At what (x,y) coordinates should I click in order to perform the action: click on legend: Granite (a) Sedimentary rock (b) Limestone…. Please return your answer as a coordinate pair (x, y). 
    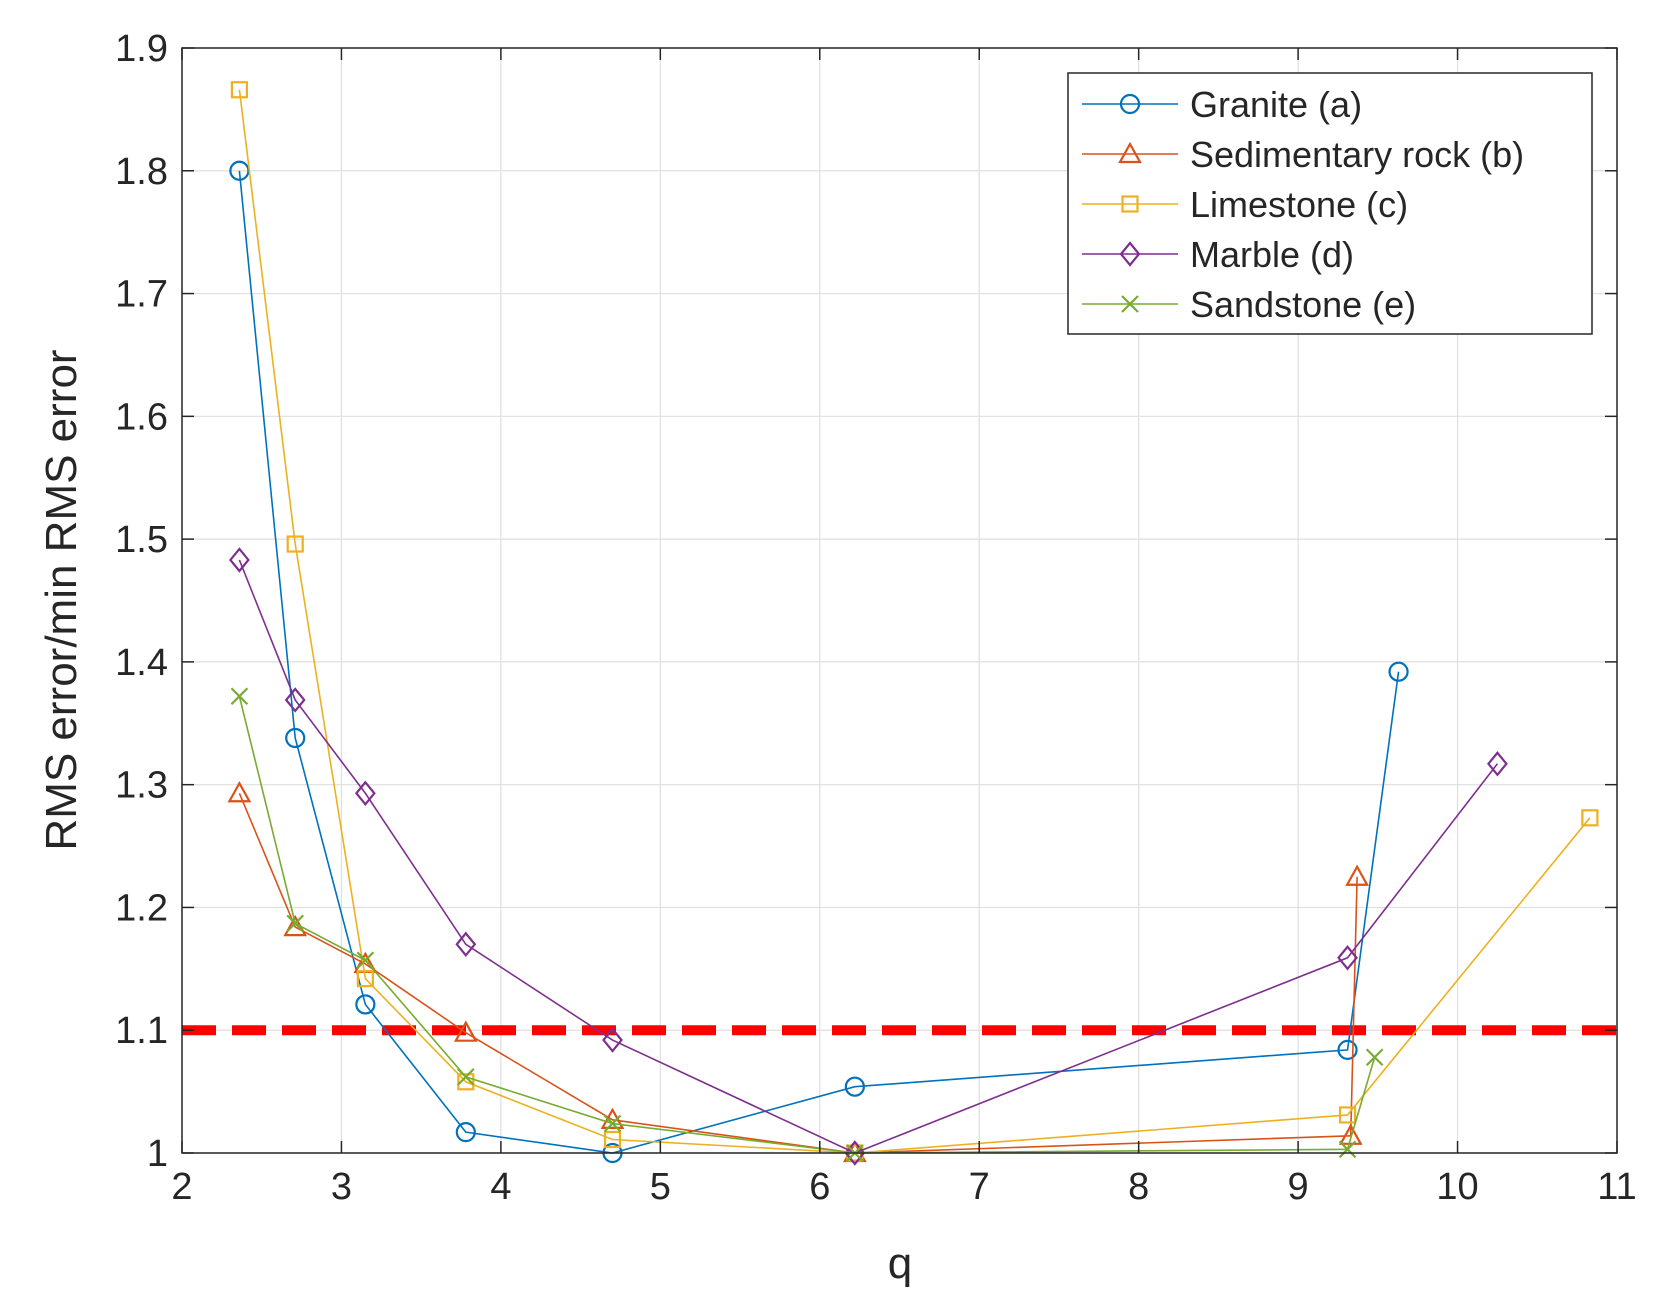
    Looking at the image, I should click on (1330, 203).